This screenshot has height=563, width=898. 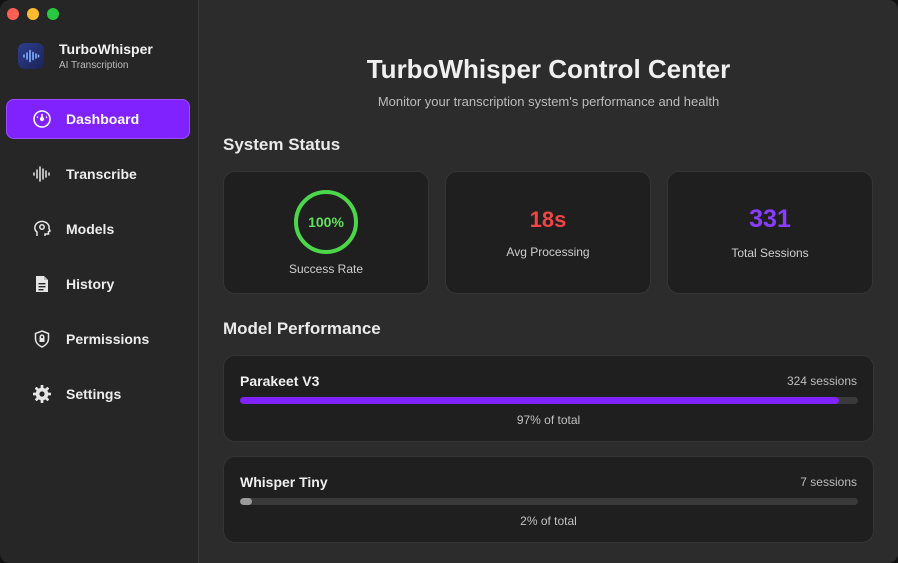 What do you see at coordinates (106, 49) in the screenshot?
I see `app-name: TurboWhisper` at bounding box center [106, 49].